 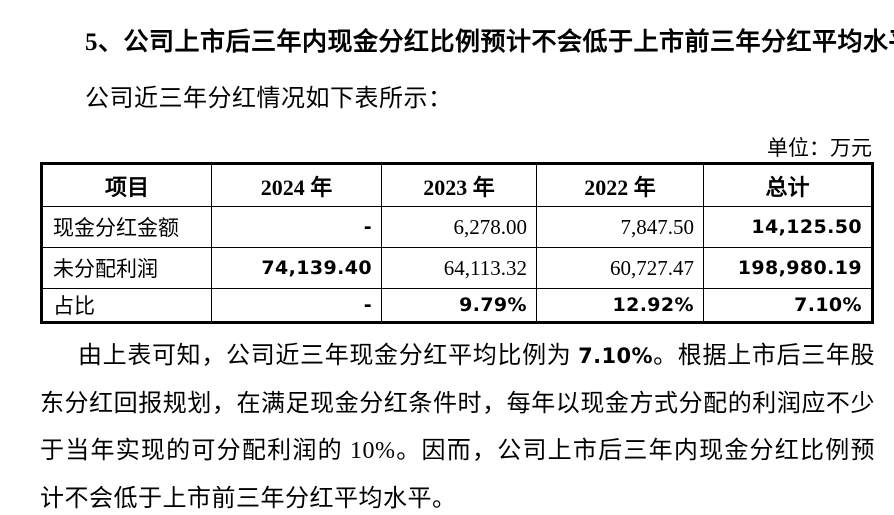 What do you see at coordinates (615, 356) in the screenshot?
I see `highlight-average-ratio: 7.10%` at bounding box center [615, 356].